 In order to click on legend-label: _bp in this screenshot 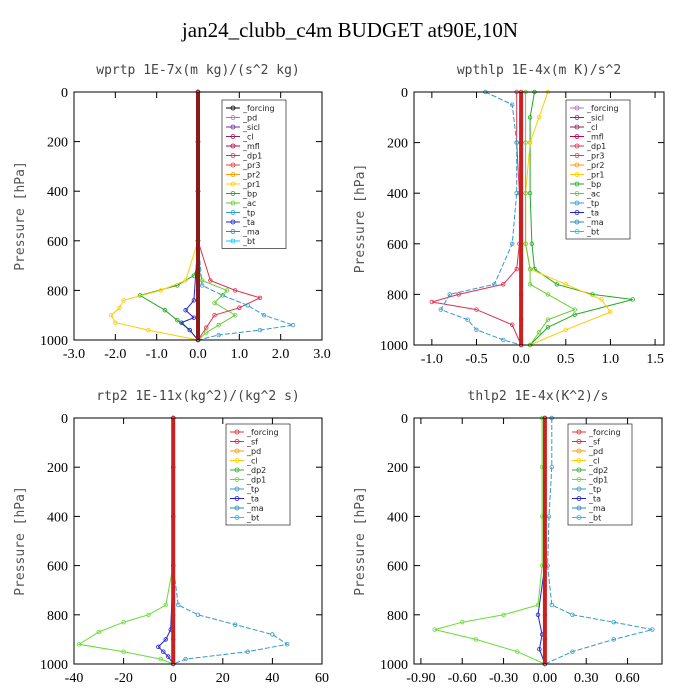, I will do `click(249, 194)`.